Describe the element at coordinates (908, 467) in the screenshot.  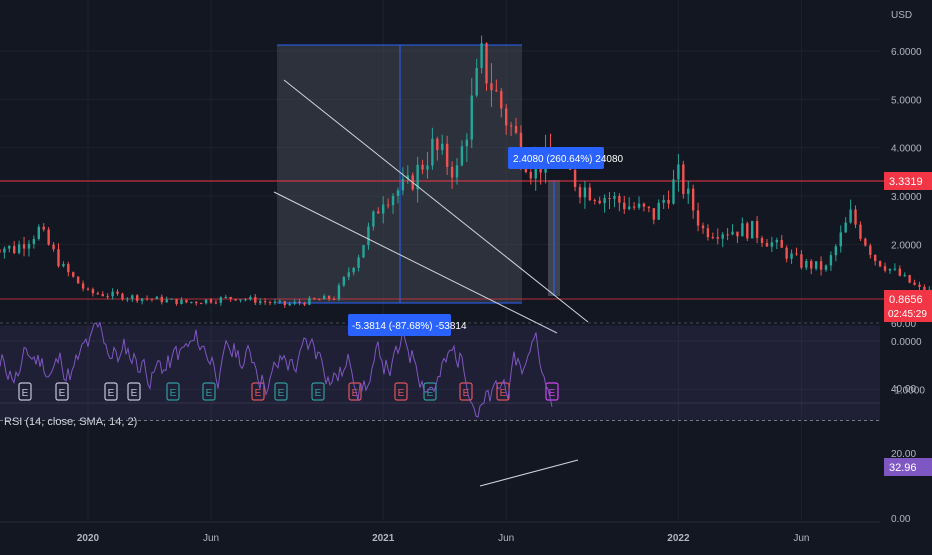
I see `rsi-value-tag` at that location.